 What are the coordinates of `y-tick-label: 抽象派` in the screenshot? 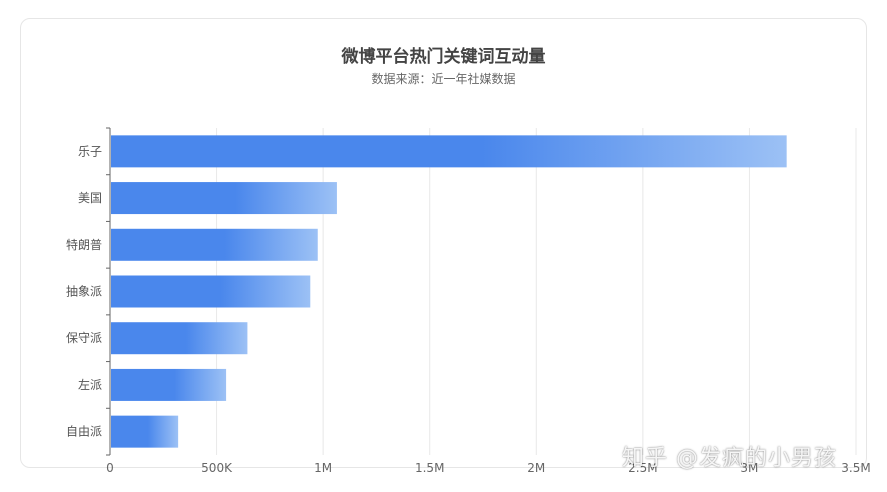 It's located at (84, 292).